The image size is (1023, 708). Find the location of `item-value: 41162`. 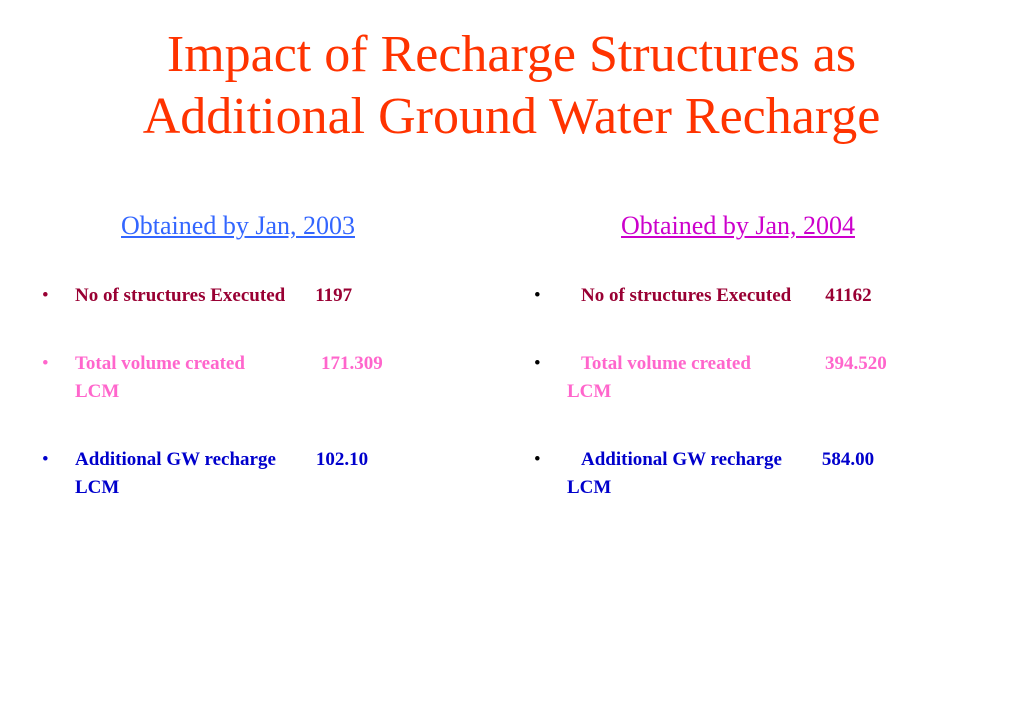

item-value: 41162 is located at coordinates (848, 295).